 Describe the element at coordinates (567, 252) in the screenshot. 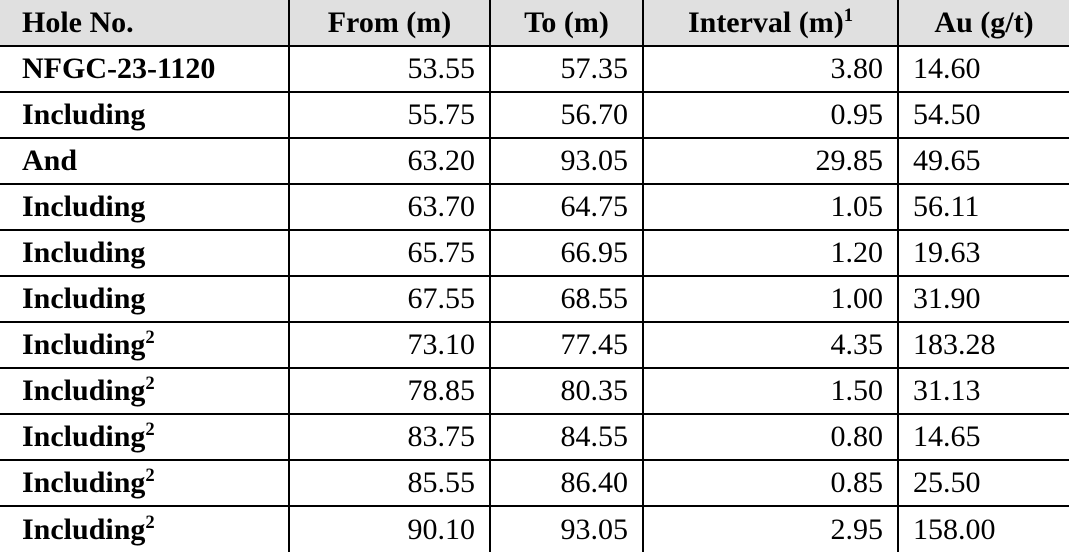

I see `cell-to: 66.95` at that location.